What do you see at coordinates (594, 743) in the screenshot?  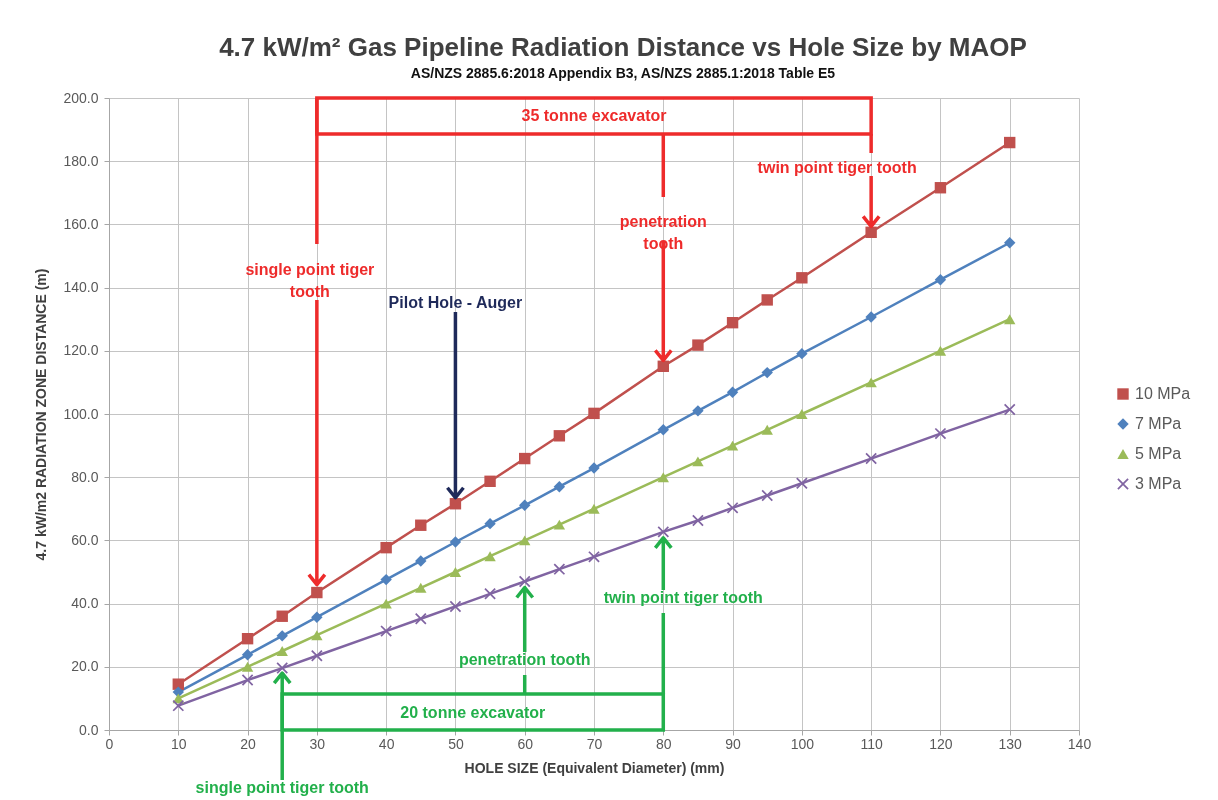 I see `x-tick-label: 70` at bounding box center [594, 743].